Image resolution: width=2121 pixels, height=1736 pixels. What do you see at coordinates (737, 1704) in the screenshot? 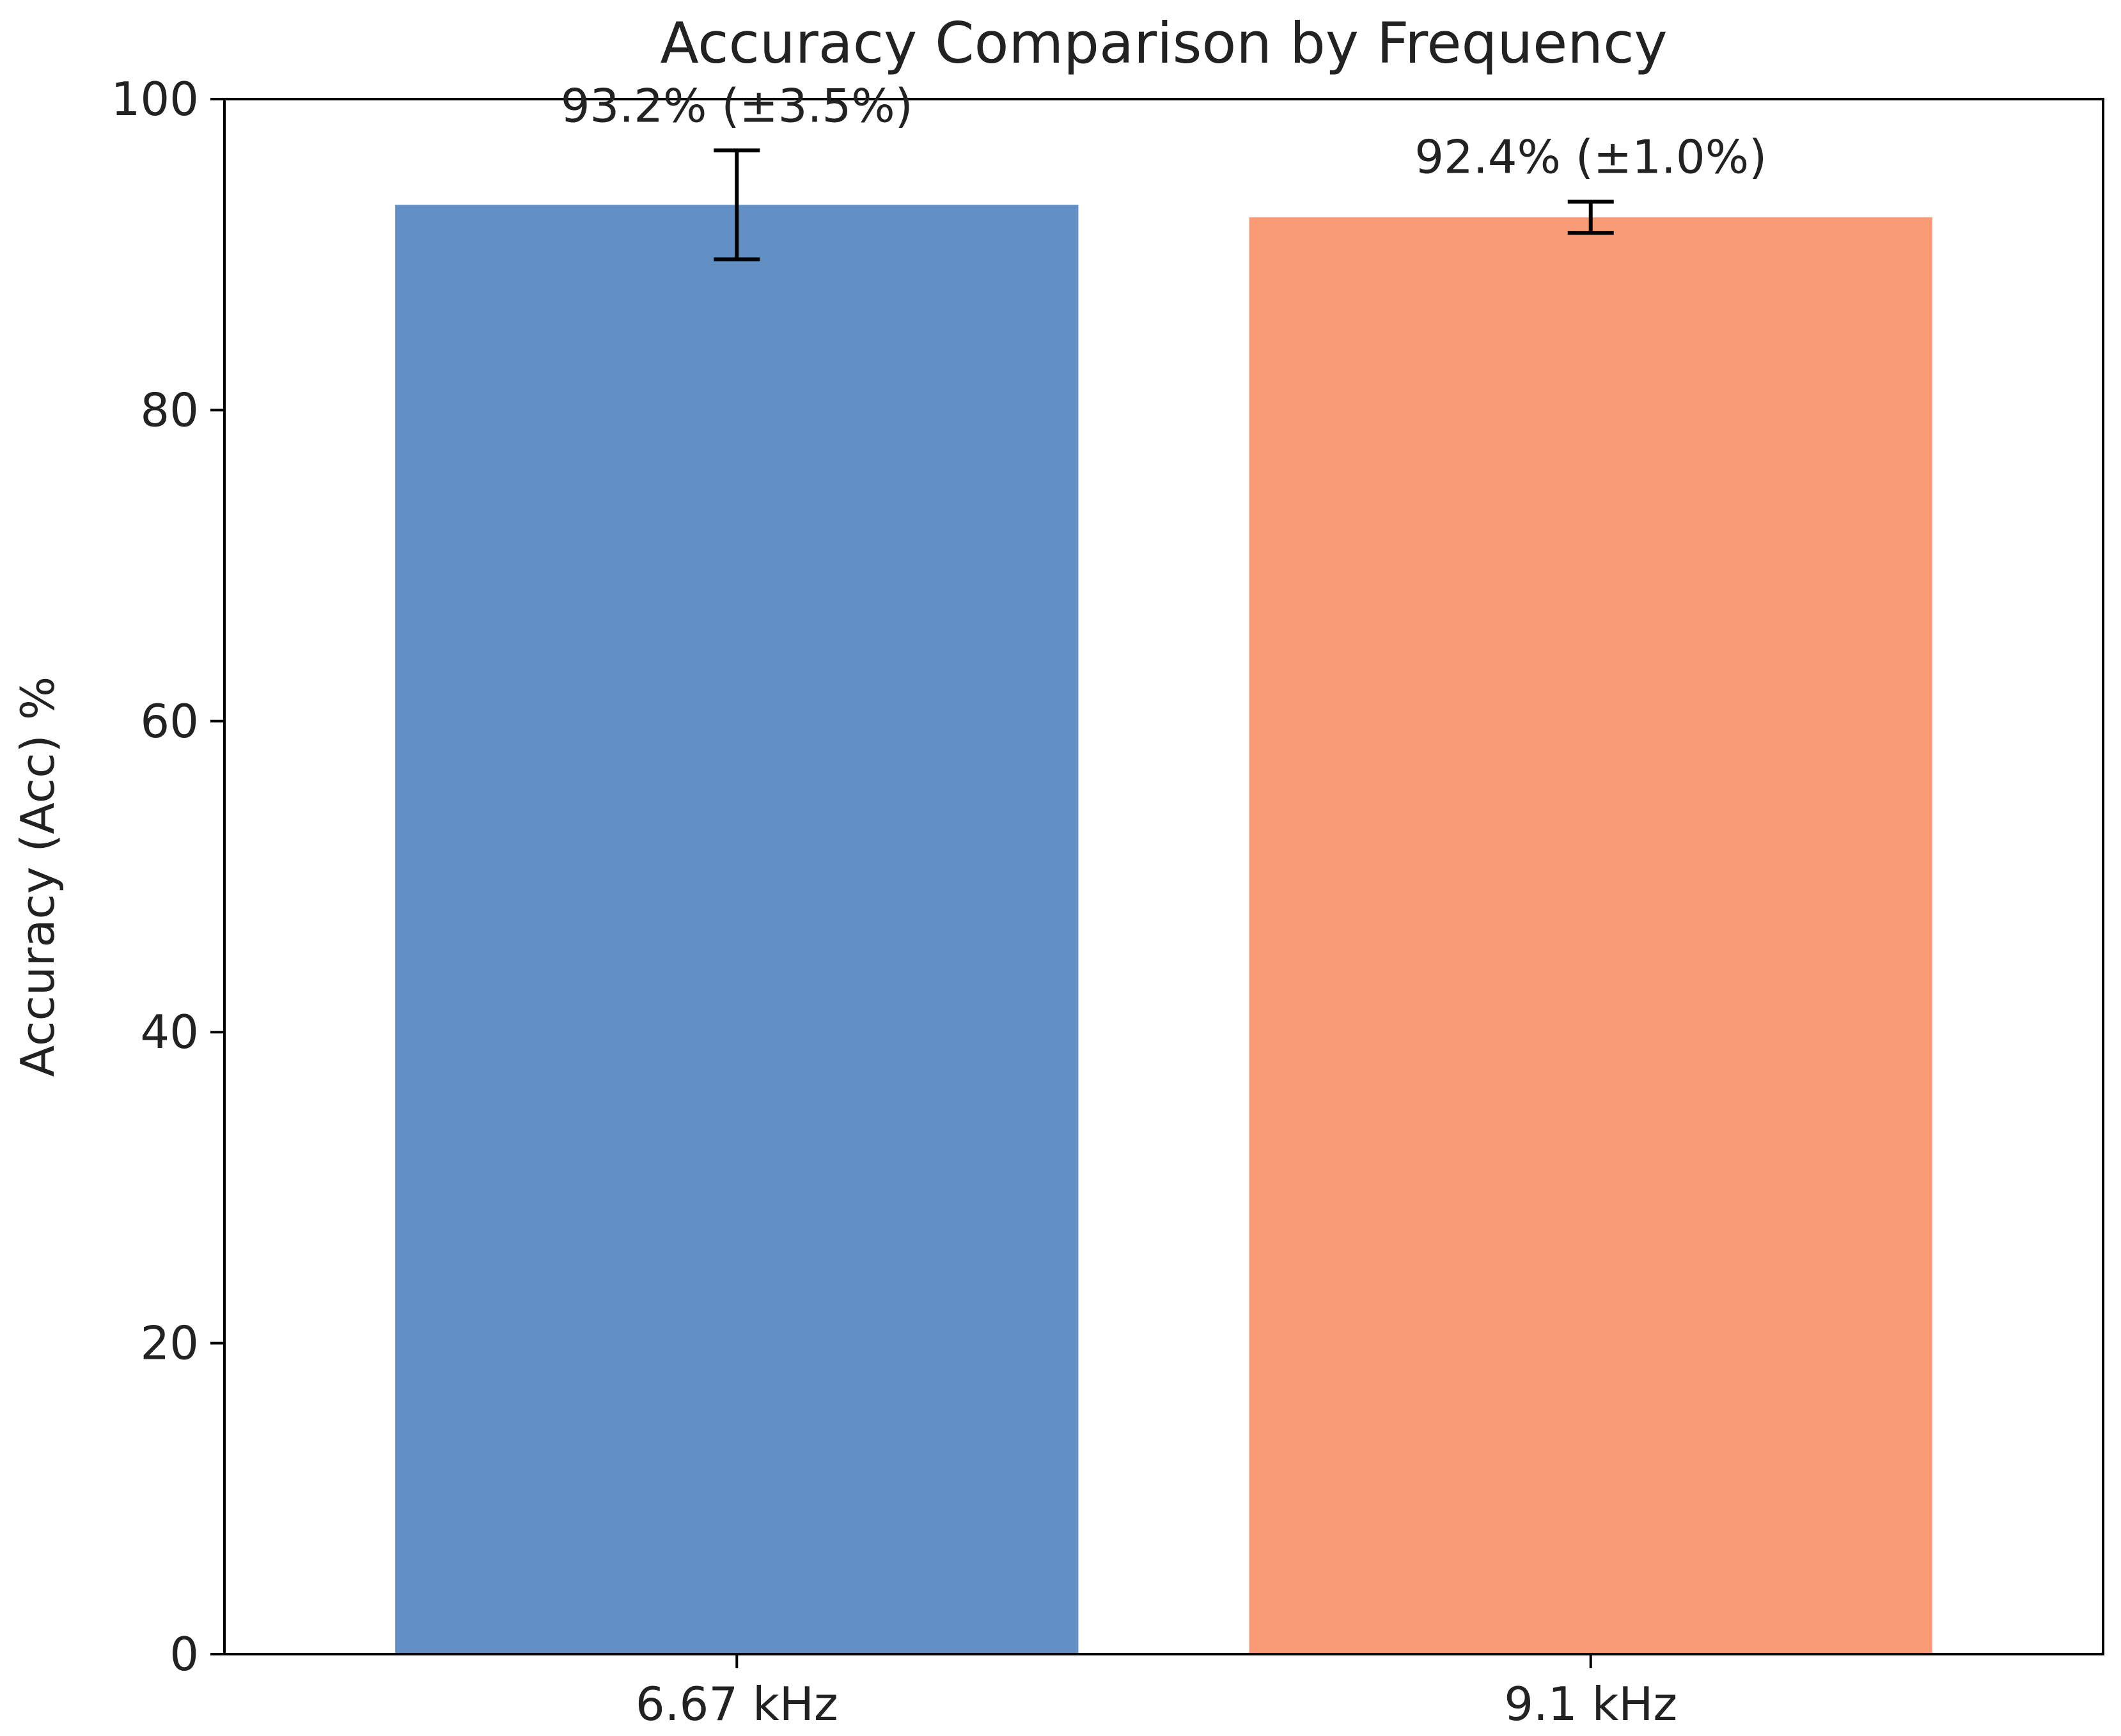
I see `x-tick-label-0: 6.67 kHz` at bounding box center [737, 1704].